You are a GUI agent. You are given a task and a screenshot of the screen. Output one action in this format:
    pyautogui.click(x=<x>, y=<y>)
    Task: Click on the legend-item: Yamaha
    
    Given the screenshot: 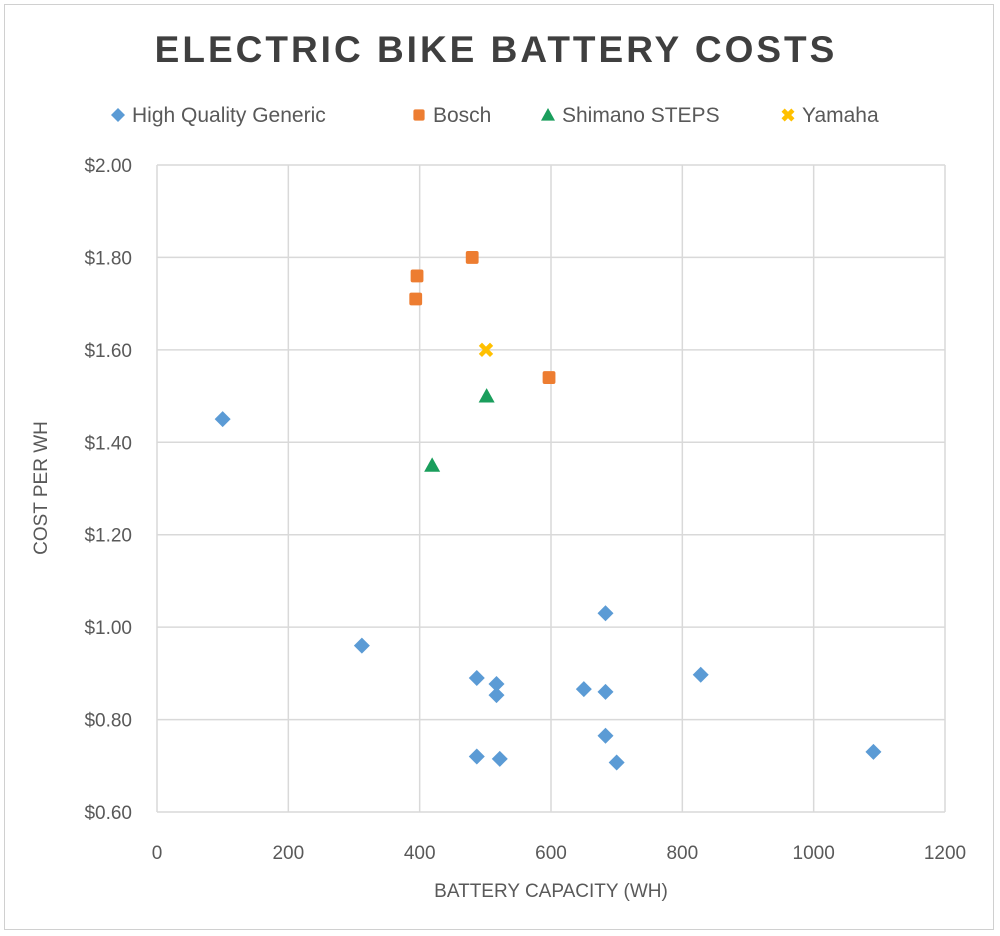 What is the action you would take?
    pyautogui.click(x=830, y=115)
    